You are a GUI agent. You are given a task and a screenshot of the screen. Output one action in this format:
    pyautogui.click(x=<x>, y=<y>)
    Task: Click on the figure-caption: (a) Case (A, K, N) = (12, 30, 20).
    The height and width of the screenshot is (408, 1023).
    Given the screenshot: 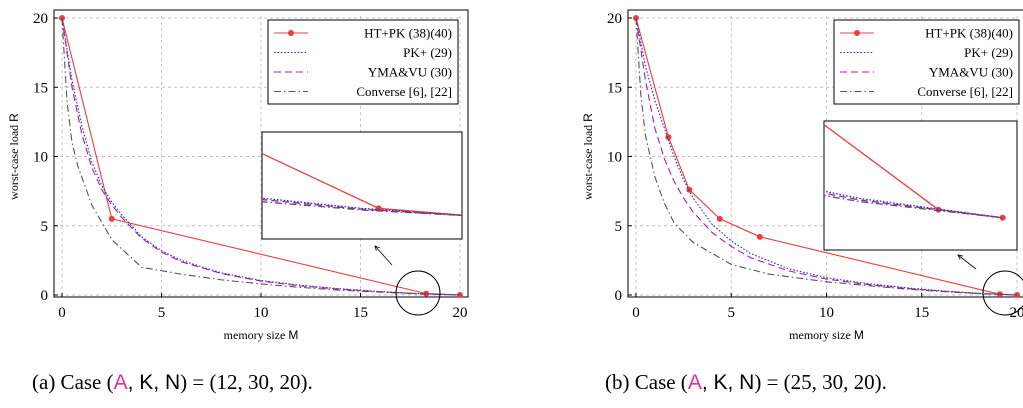 What is the action you would take?
    pyautogui.click(x=172, y=382)
    